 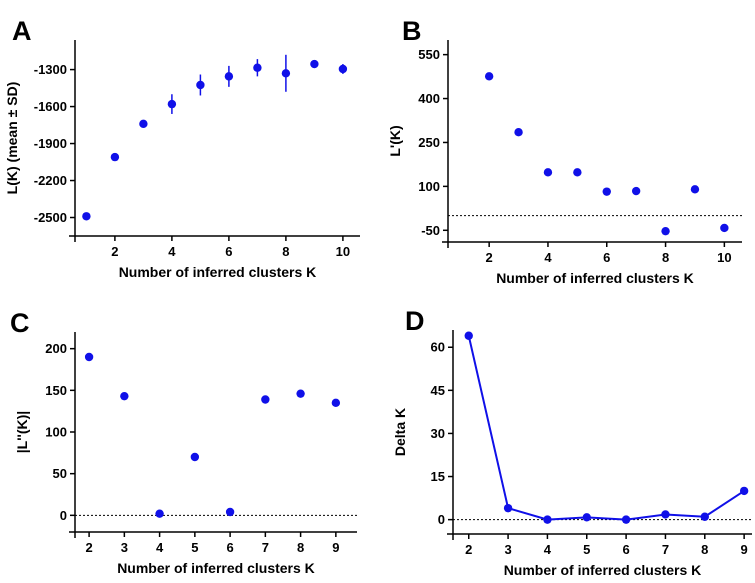 What do you see at coordinates (438, 476) in the screenshot?
I see `y-tick-label: 15` at bounding box center [438, 476].